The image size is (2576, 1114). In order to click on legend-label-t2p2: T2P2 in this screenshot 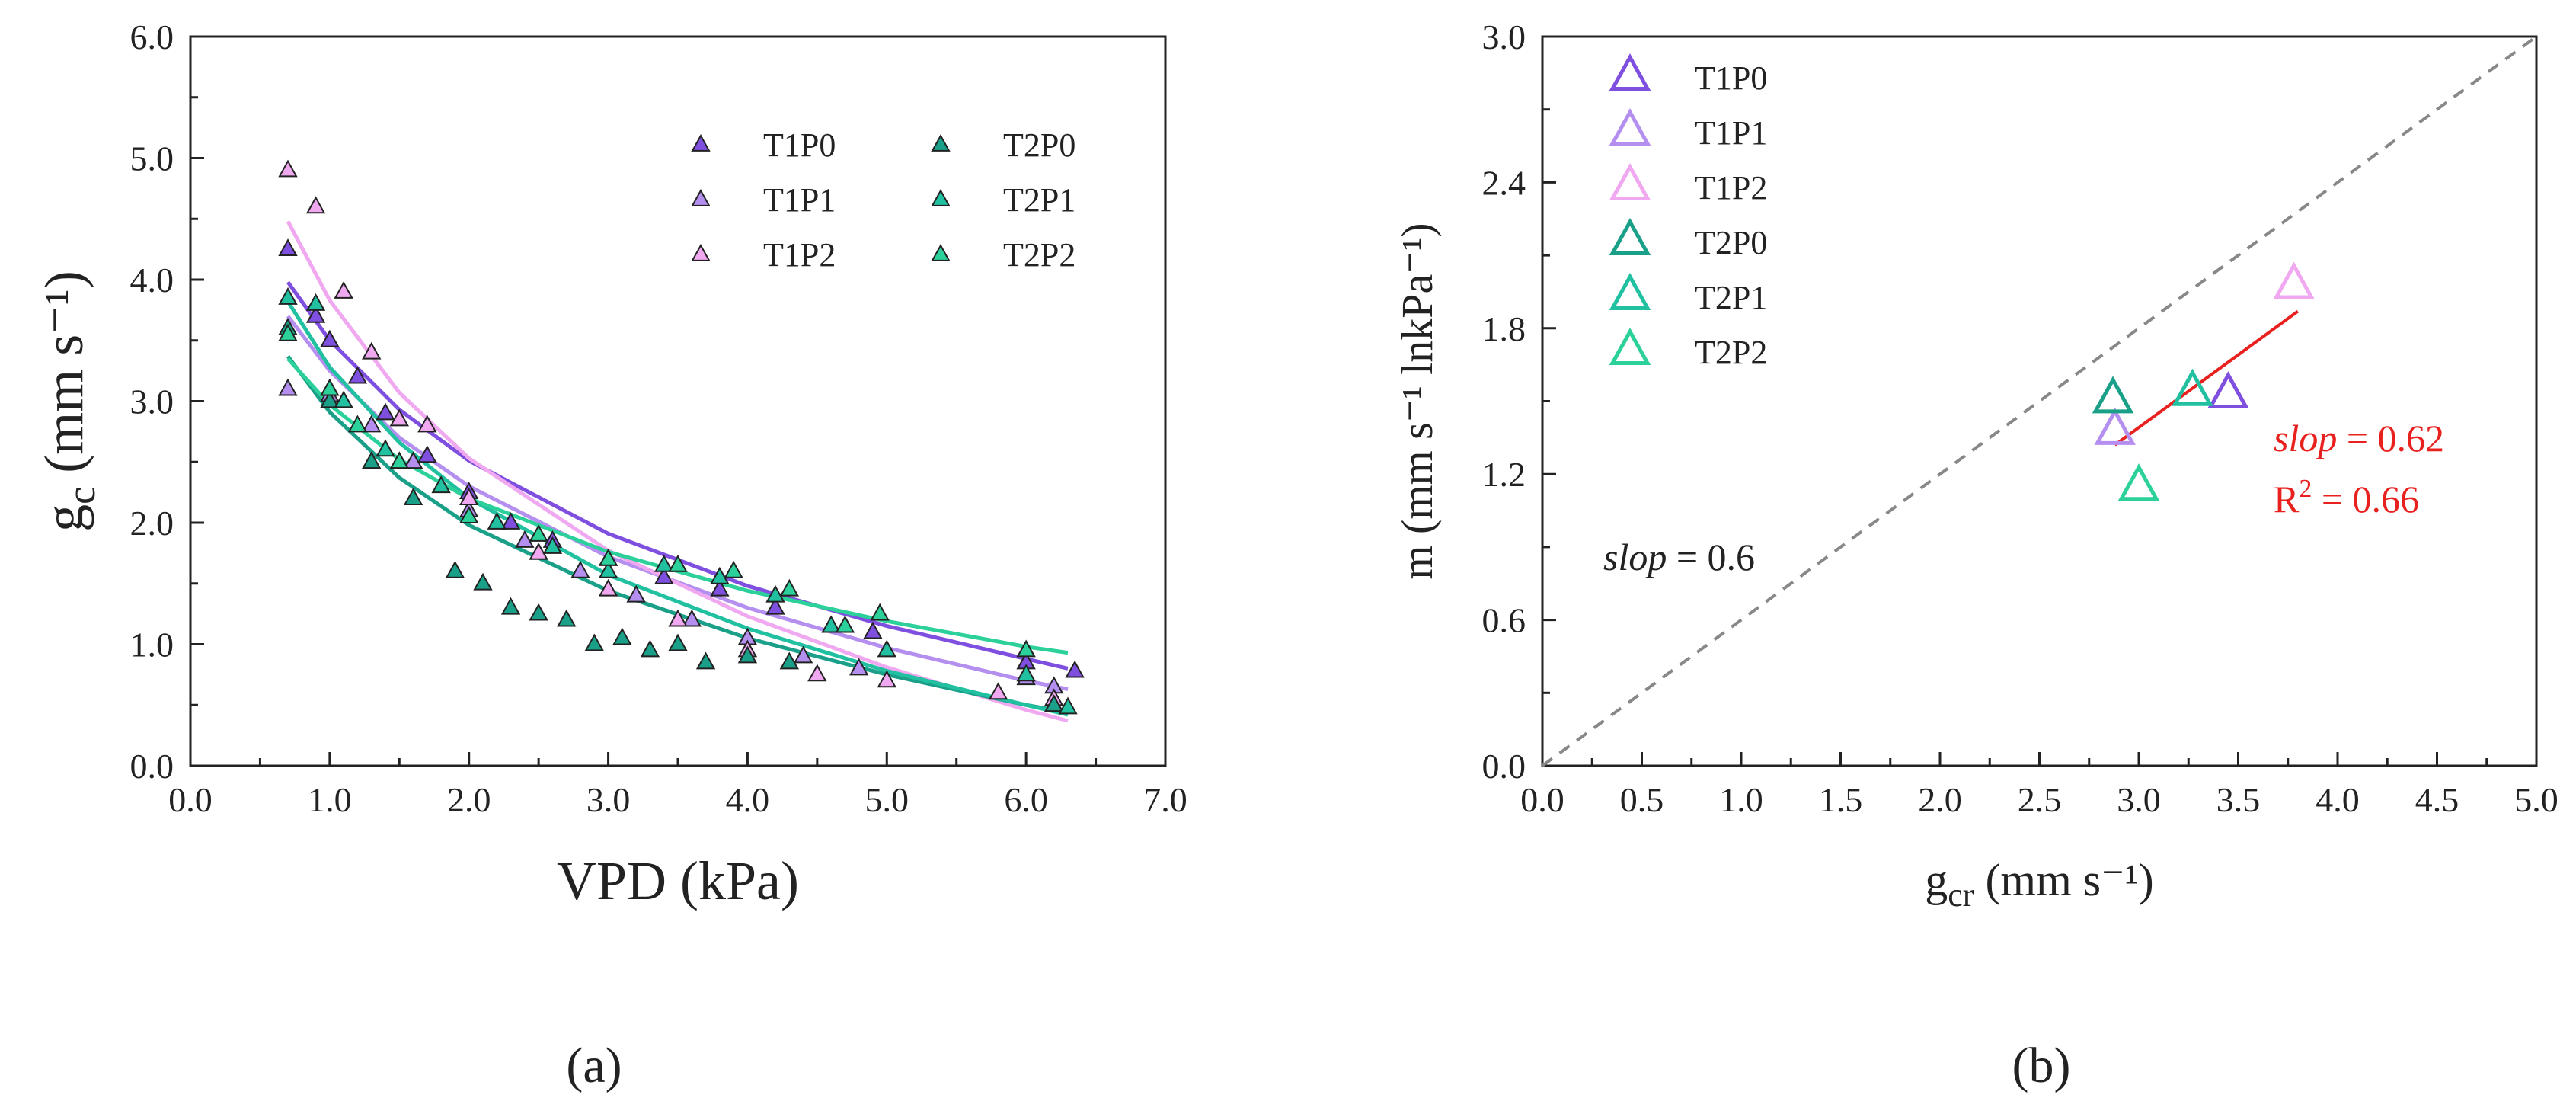, I will do `click(1039, 255)`.